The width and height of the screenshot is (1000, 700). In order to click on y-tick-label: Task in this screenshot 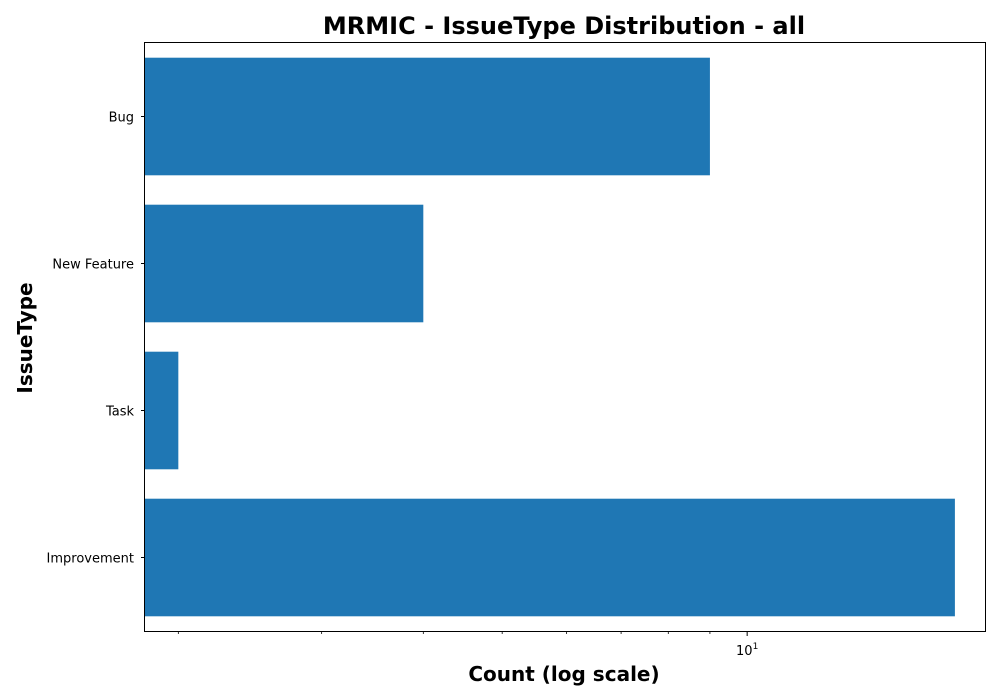, I will do `click(120, 412)`.